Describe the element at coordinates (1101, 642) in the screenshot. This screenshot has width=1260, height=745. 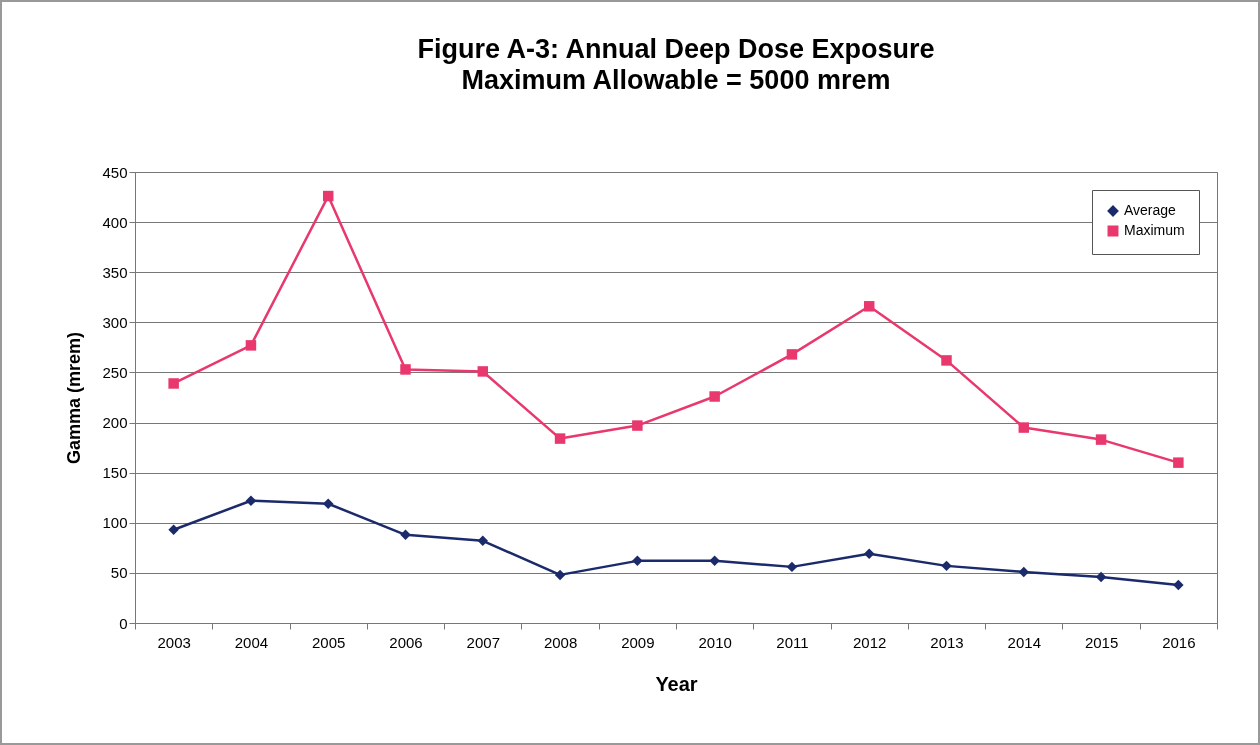
I see `x-tick-label: 2015` at that location.